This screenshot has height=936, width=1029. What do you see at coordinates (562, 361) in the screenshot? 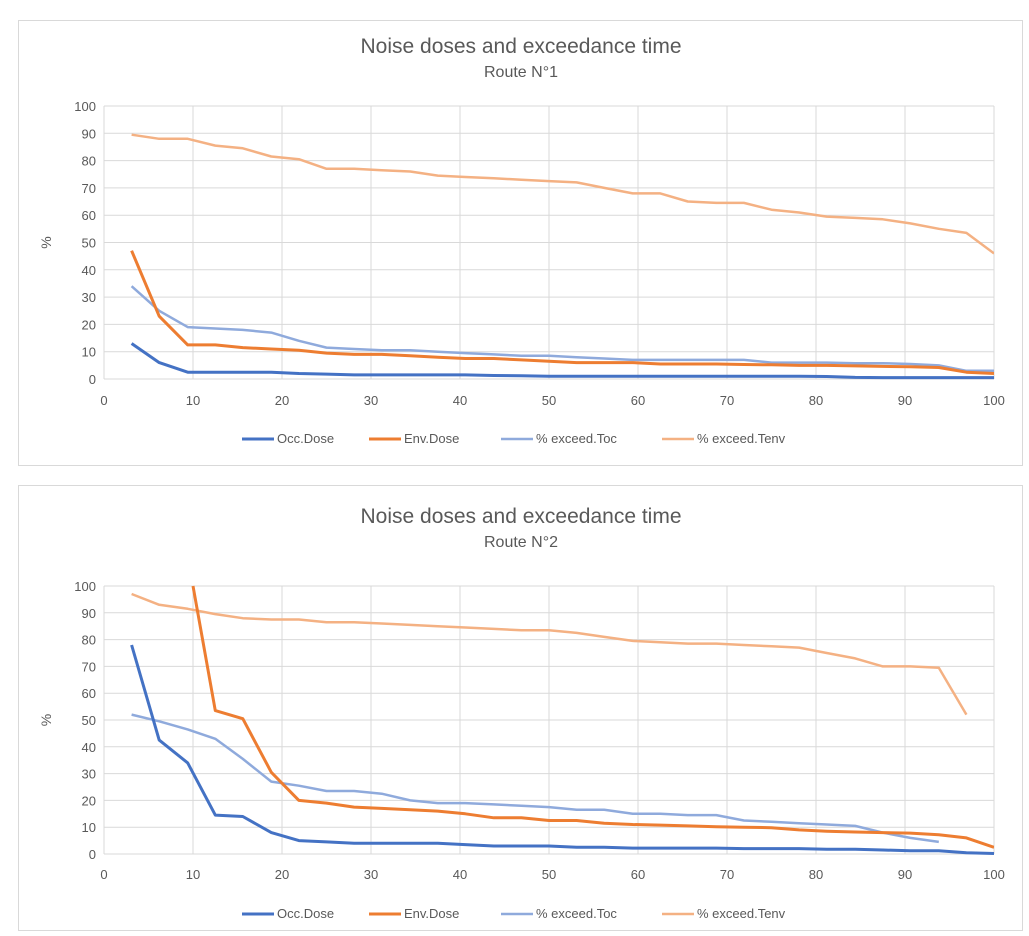
I see `series-line-occ-dose` at bounding box center [562, 361].